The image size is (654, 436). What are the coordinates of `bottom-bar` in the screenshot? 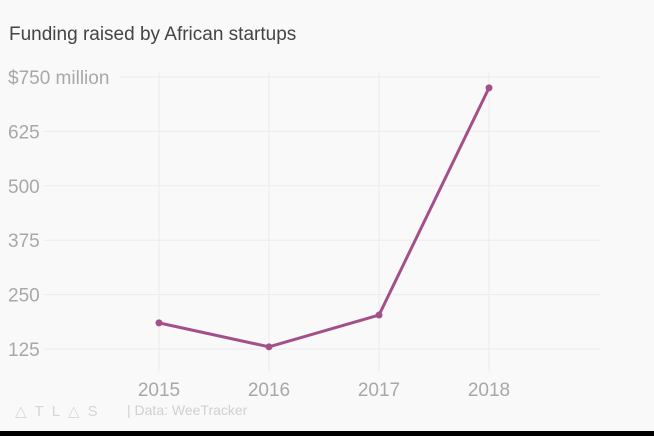 It's located at (327, 433).